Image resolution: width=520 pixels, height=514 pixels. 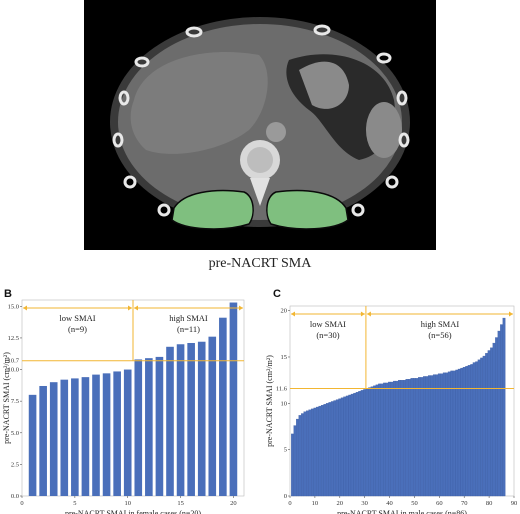 I want to click on threshold-label: 11.6, so click(x=282, y=388).